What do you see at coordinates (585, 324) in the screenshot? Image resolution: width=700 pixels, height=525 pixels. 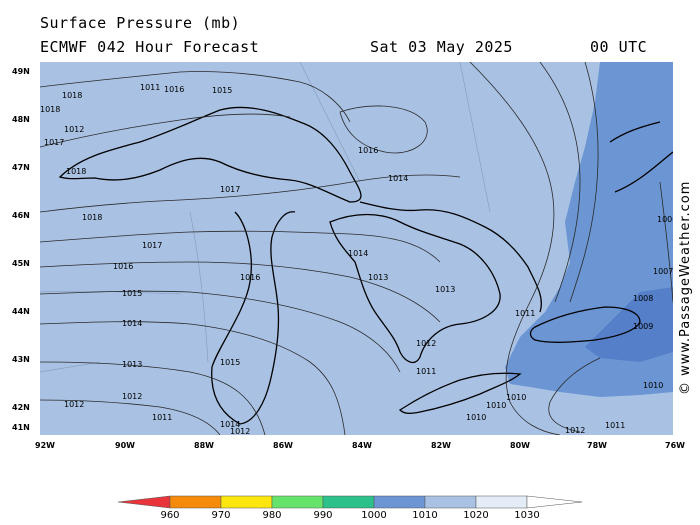 I see `lake-ontario-coast` at bounding box center [585, 324].